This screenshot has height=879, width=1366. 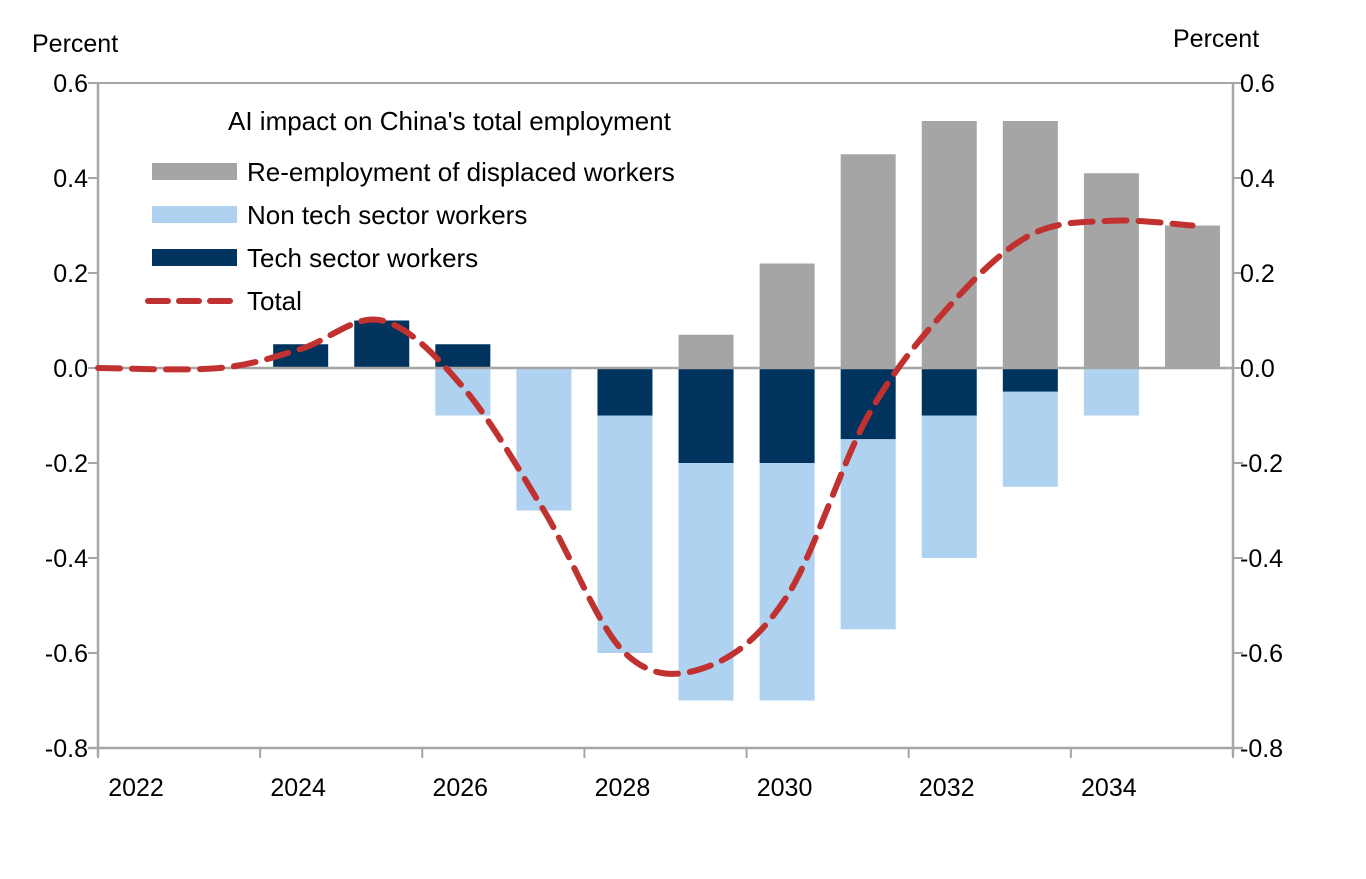 I want to click on bar-tech-sector-workers-2029, so click(x=706, y=415).